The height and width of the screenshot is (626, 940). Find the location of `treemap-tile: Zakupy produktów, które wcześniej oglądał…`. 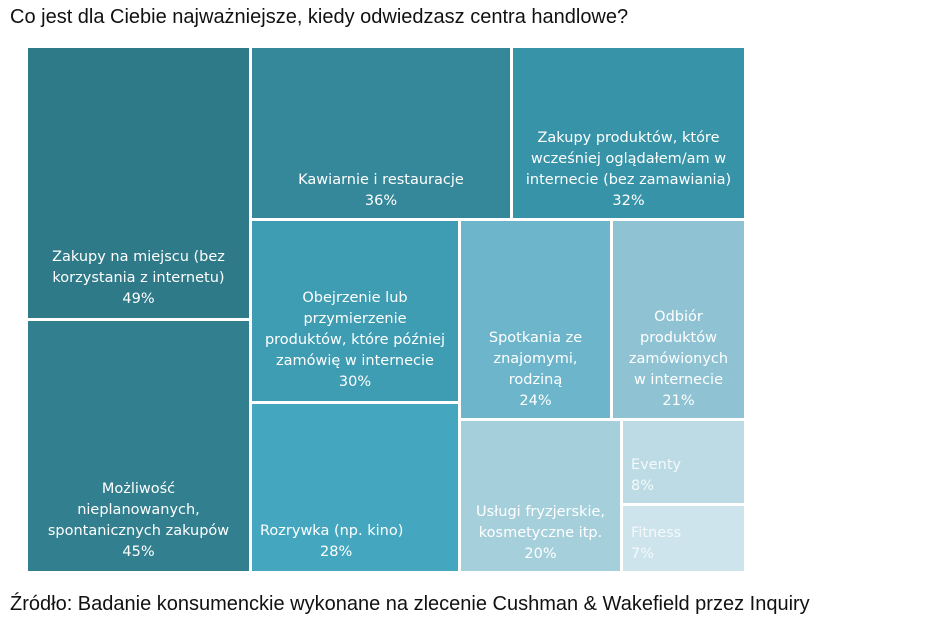

treemap-tile: Zakupy produktów, które wcześniej oglądał… is located at coordinates (628, 133).